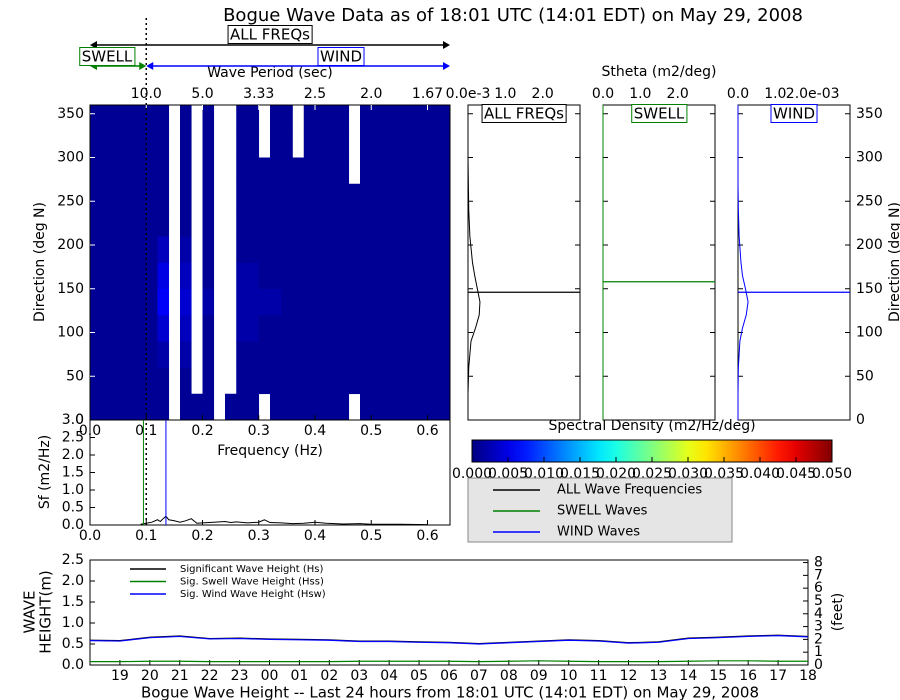 This screenshot has width=900, height=700. I want to click on x-tick-label: 16, so click(748, 676).